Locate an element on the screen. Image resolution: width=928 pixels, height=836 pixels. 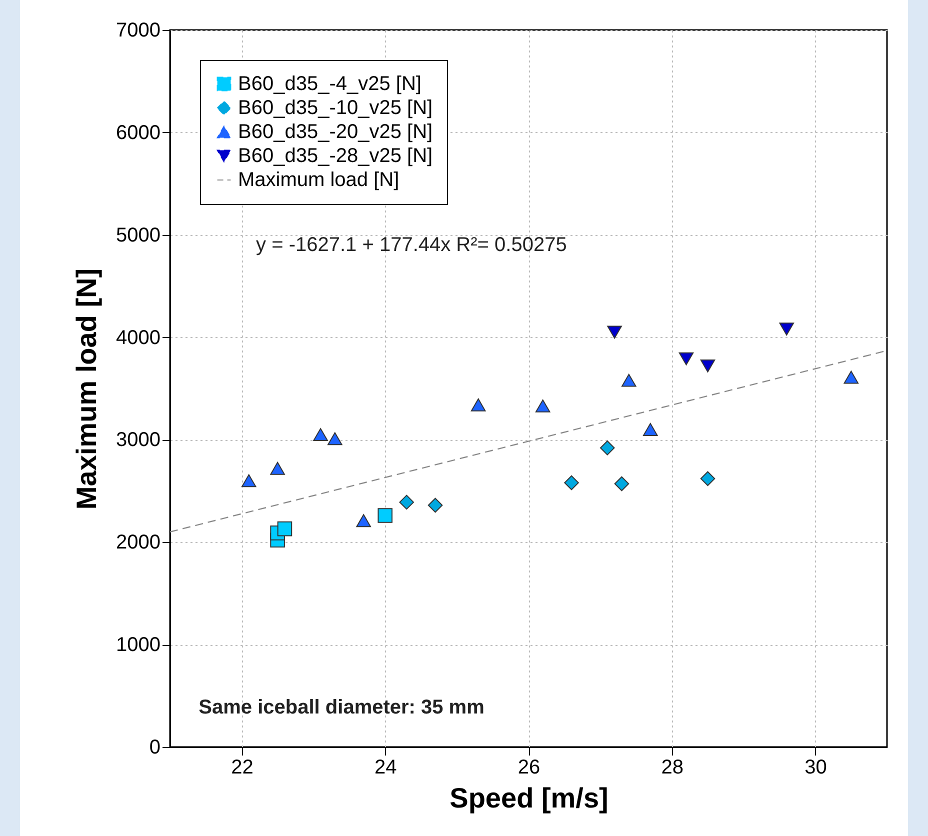
x-tick-label: 28 is located at coordinates (672, 767).